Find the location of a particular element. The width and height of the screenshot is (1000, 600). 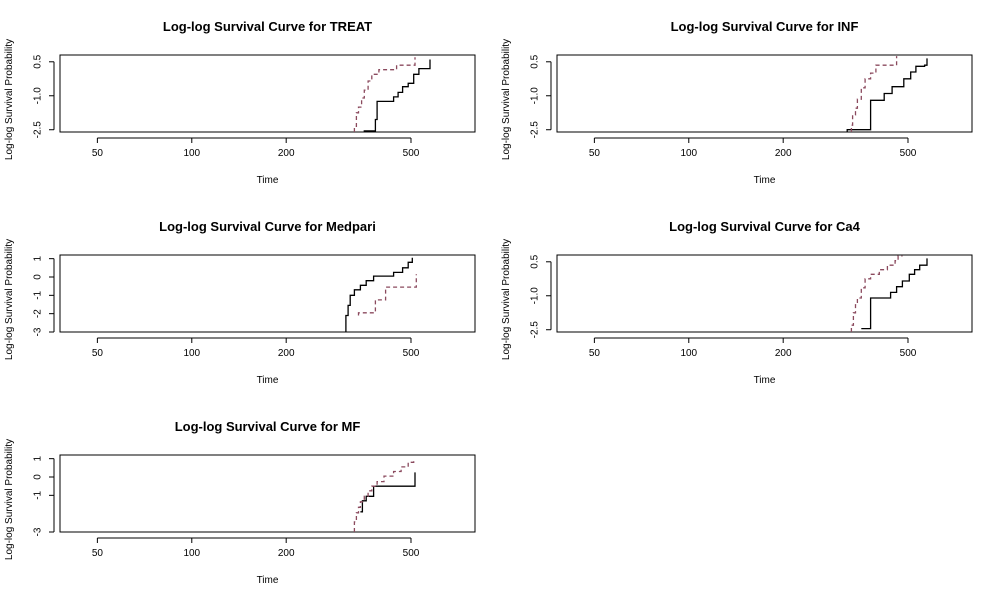

chart-title: Log-log Survival Curve for TREAT is located at coordinates (267, 26).